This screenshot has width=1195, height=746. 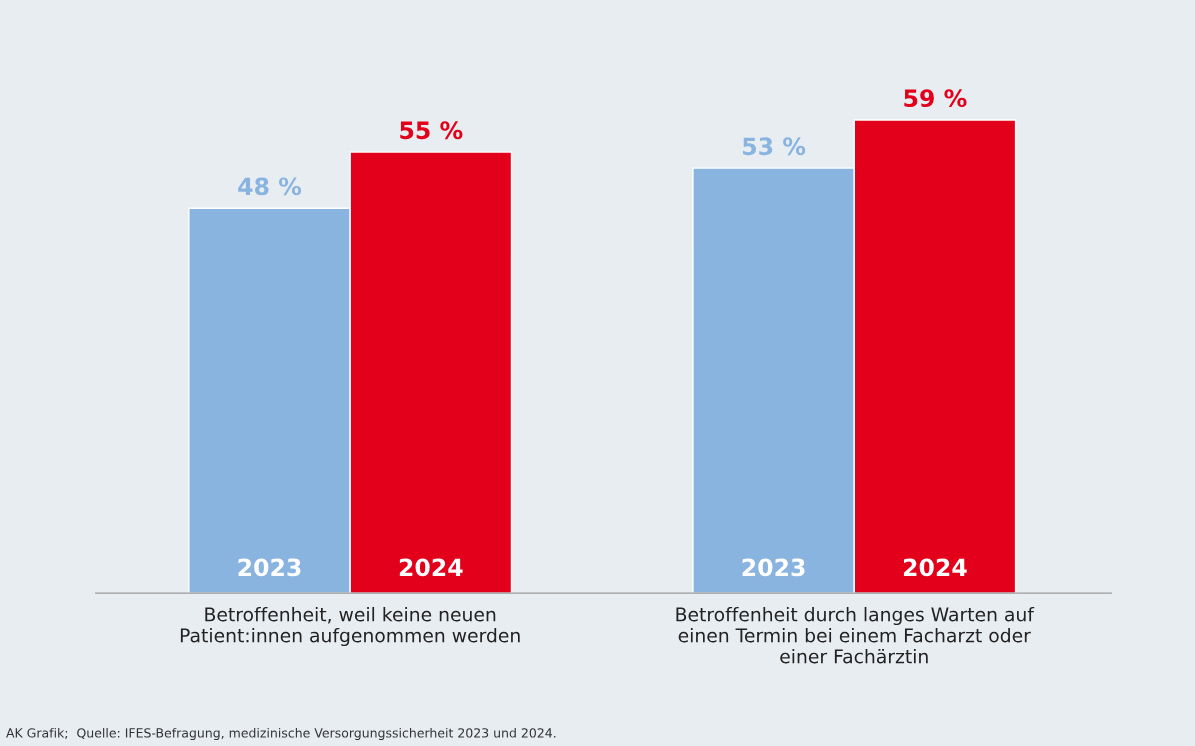 I want to click on x-tick-label: Betroffenheit, weil keine neuen Patient:innen aufgenommen werden, so click(x=350, y=626).